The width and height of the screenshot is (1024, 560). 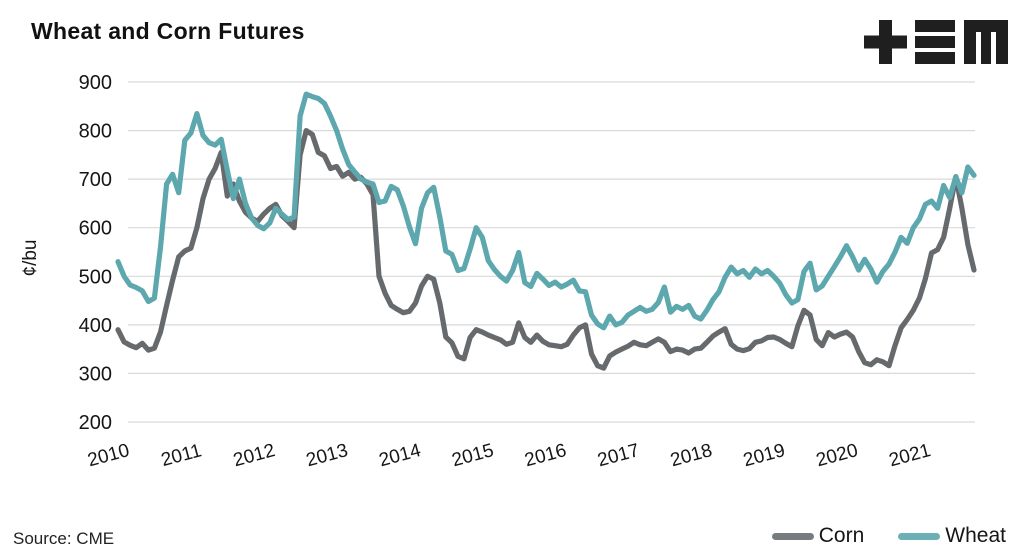 What do you see at coordinates (95, 277) in the screenshot?
I see `y-tick-label-500: 500` at bounding box center [95, 277].